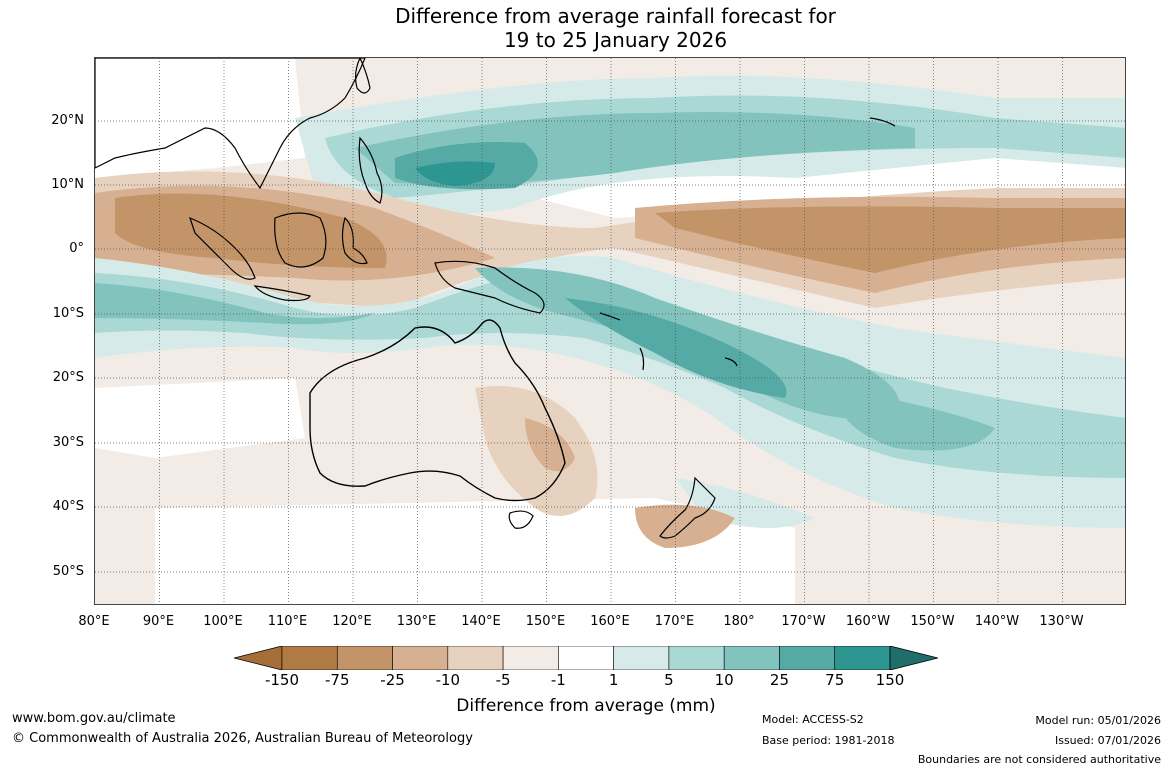 This screenshot has height=770, width=1173. What do you see at coordinates (1061, 621) in the screenshot?
I see `lon-label: 130°W` at bounding box center [1061, 621].